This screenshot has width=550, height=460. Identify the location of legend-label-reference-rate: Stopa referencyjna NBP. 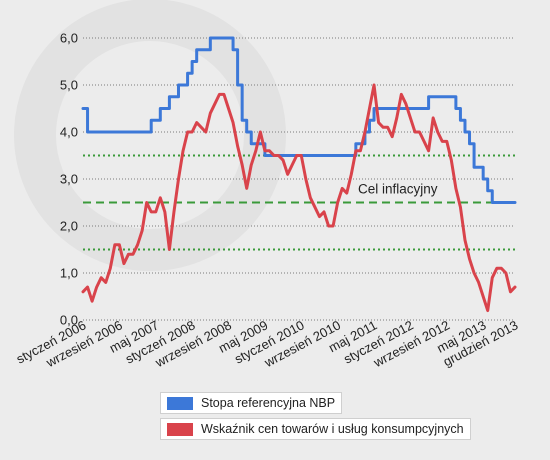
(268, 403).